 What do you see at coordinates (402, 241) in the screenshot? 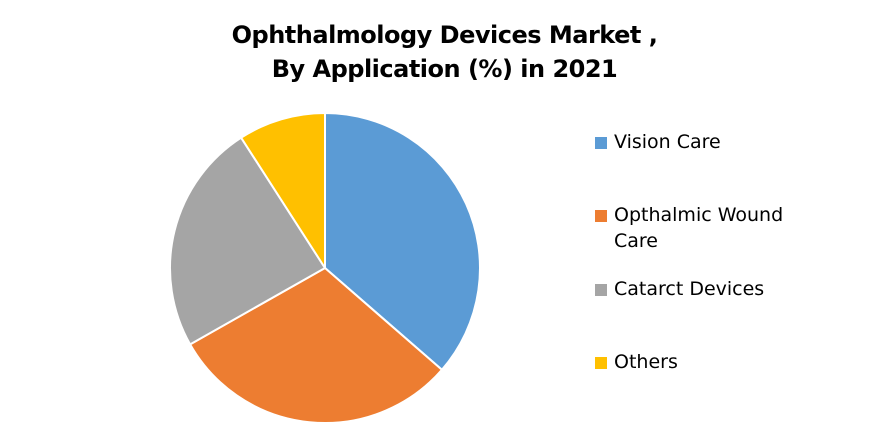
I see `pie-slice-vision-care` at bounding box center [402, 241].